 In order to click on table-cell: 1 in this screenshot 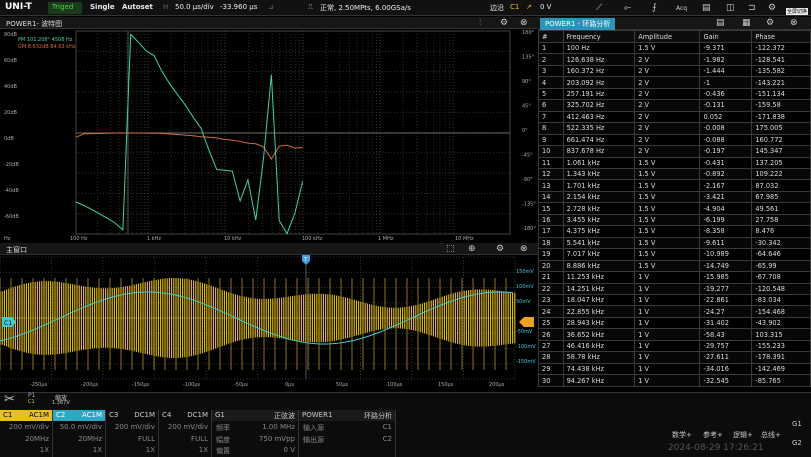, I will do `click(551, 48)`.